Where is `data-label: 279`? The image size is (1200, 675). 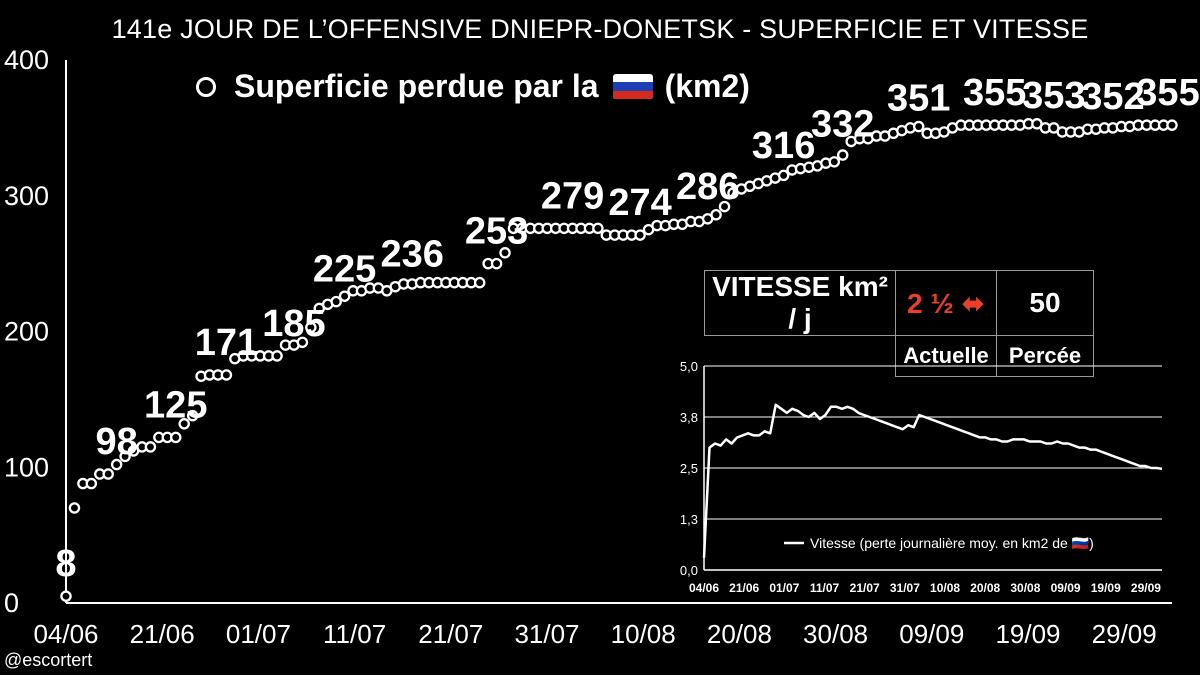 data-label: 279 is located at coordinates (572, 196).